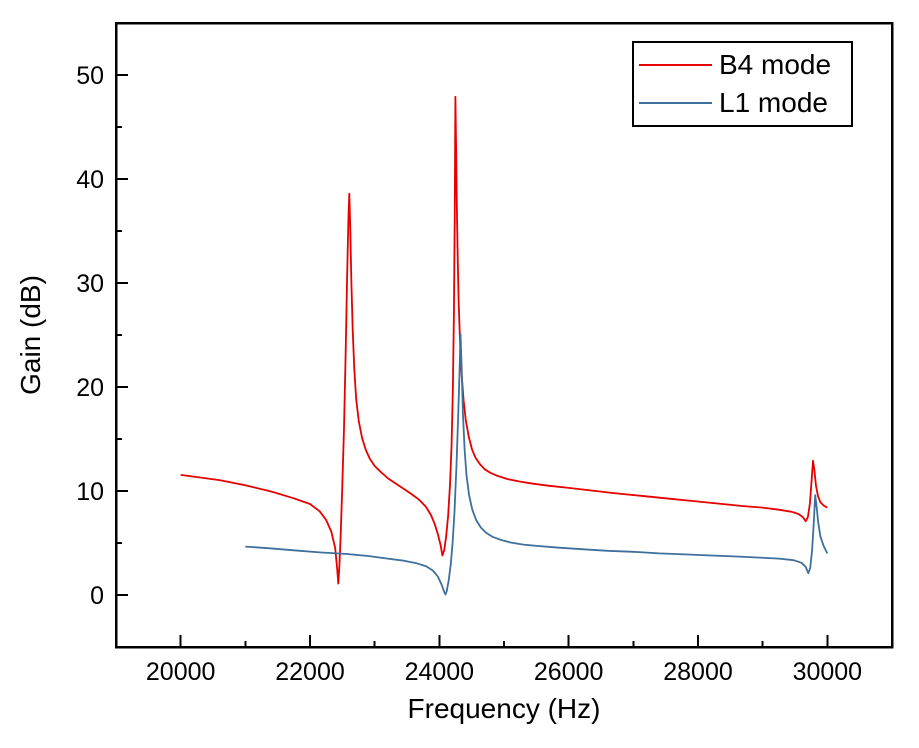 The width and height of the screenshot is (919, 748). Describe the element at coordinates (775, 64) in the screenshot. I see `legend-label-b4-mode: B4 mode` at that location.